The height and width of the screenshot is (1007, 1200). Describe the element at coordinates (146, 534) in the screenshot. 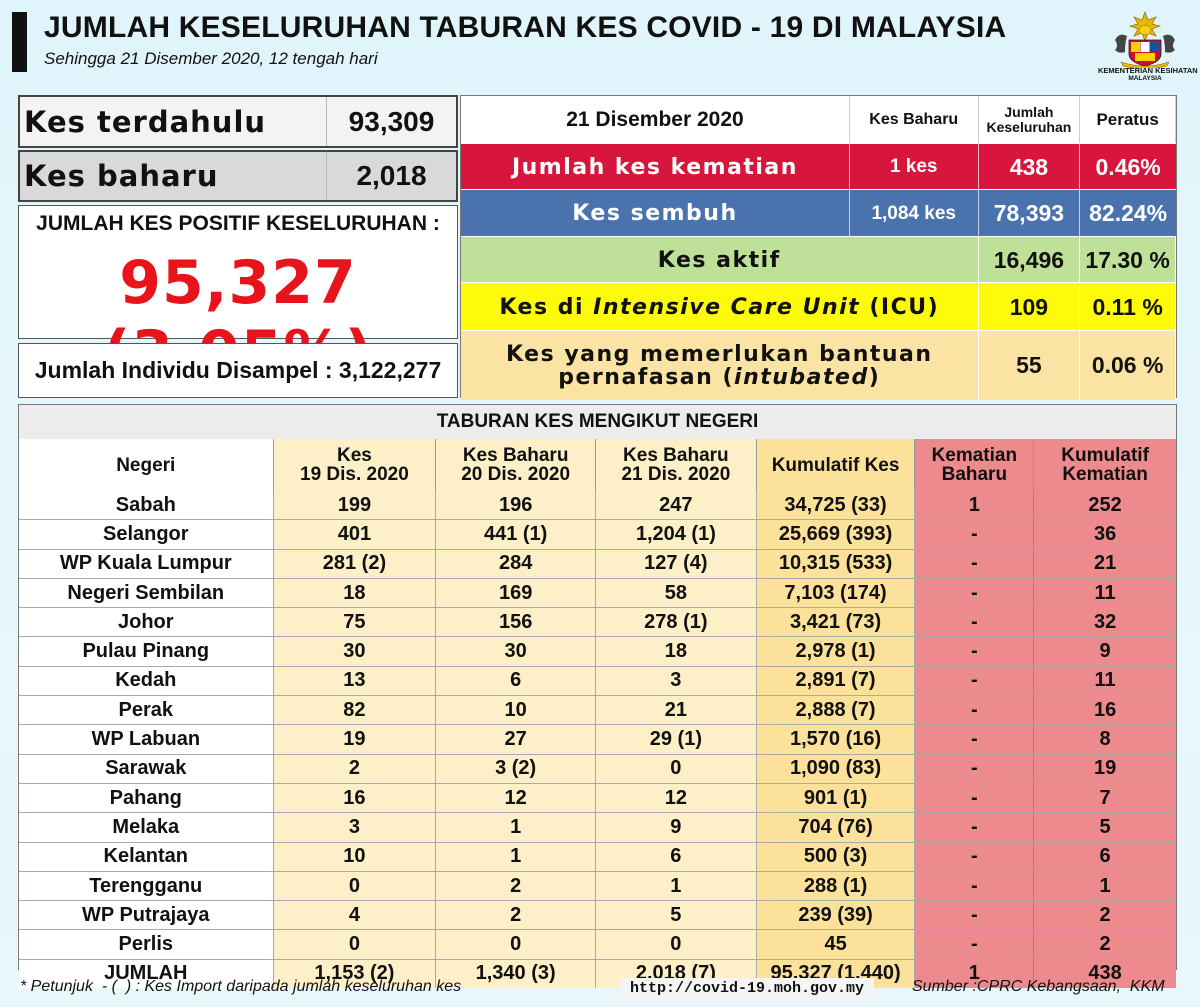

I see `cell-negeri: Selangor` at that location.